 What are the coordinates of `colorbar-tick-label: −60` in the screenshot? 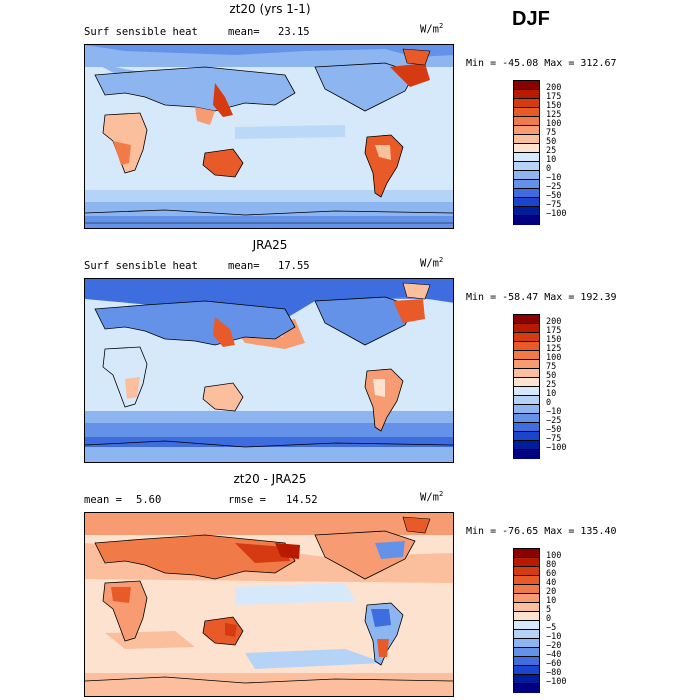 It's located at (554, 664).